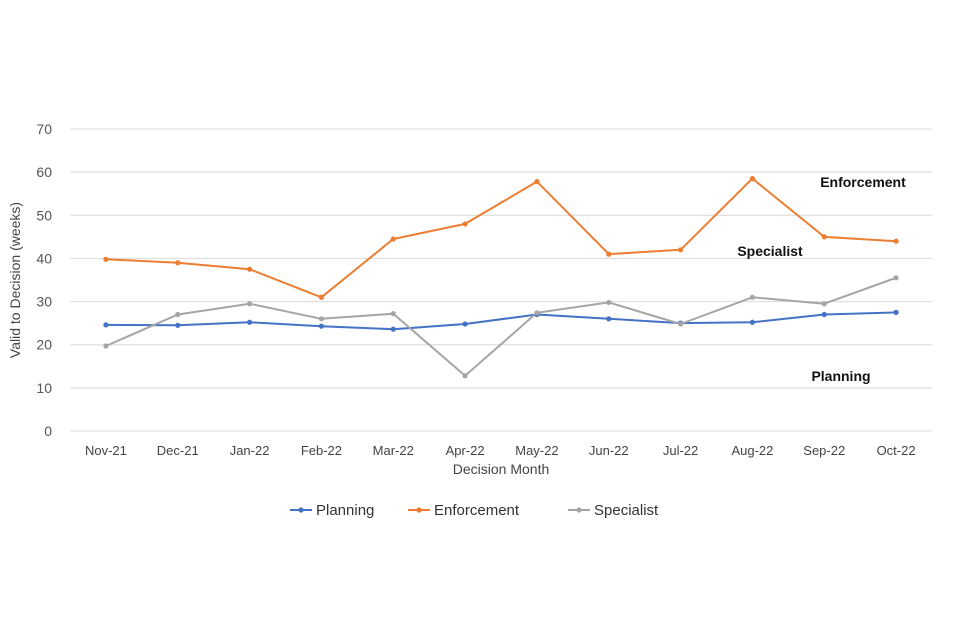 The height and width of the screenshot is (640, 960). Describe the element at coordinates (896, 450) in the screenshot. I see `x-tick-label: Oct-22` at that location.